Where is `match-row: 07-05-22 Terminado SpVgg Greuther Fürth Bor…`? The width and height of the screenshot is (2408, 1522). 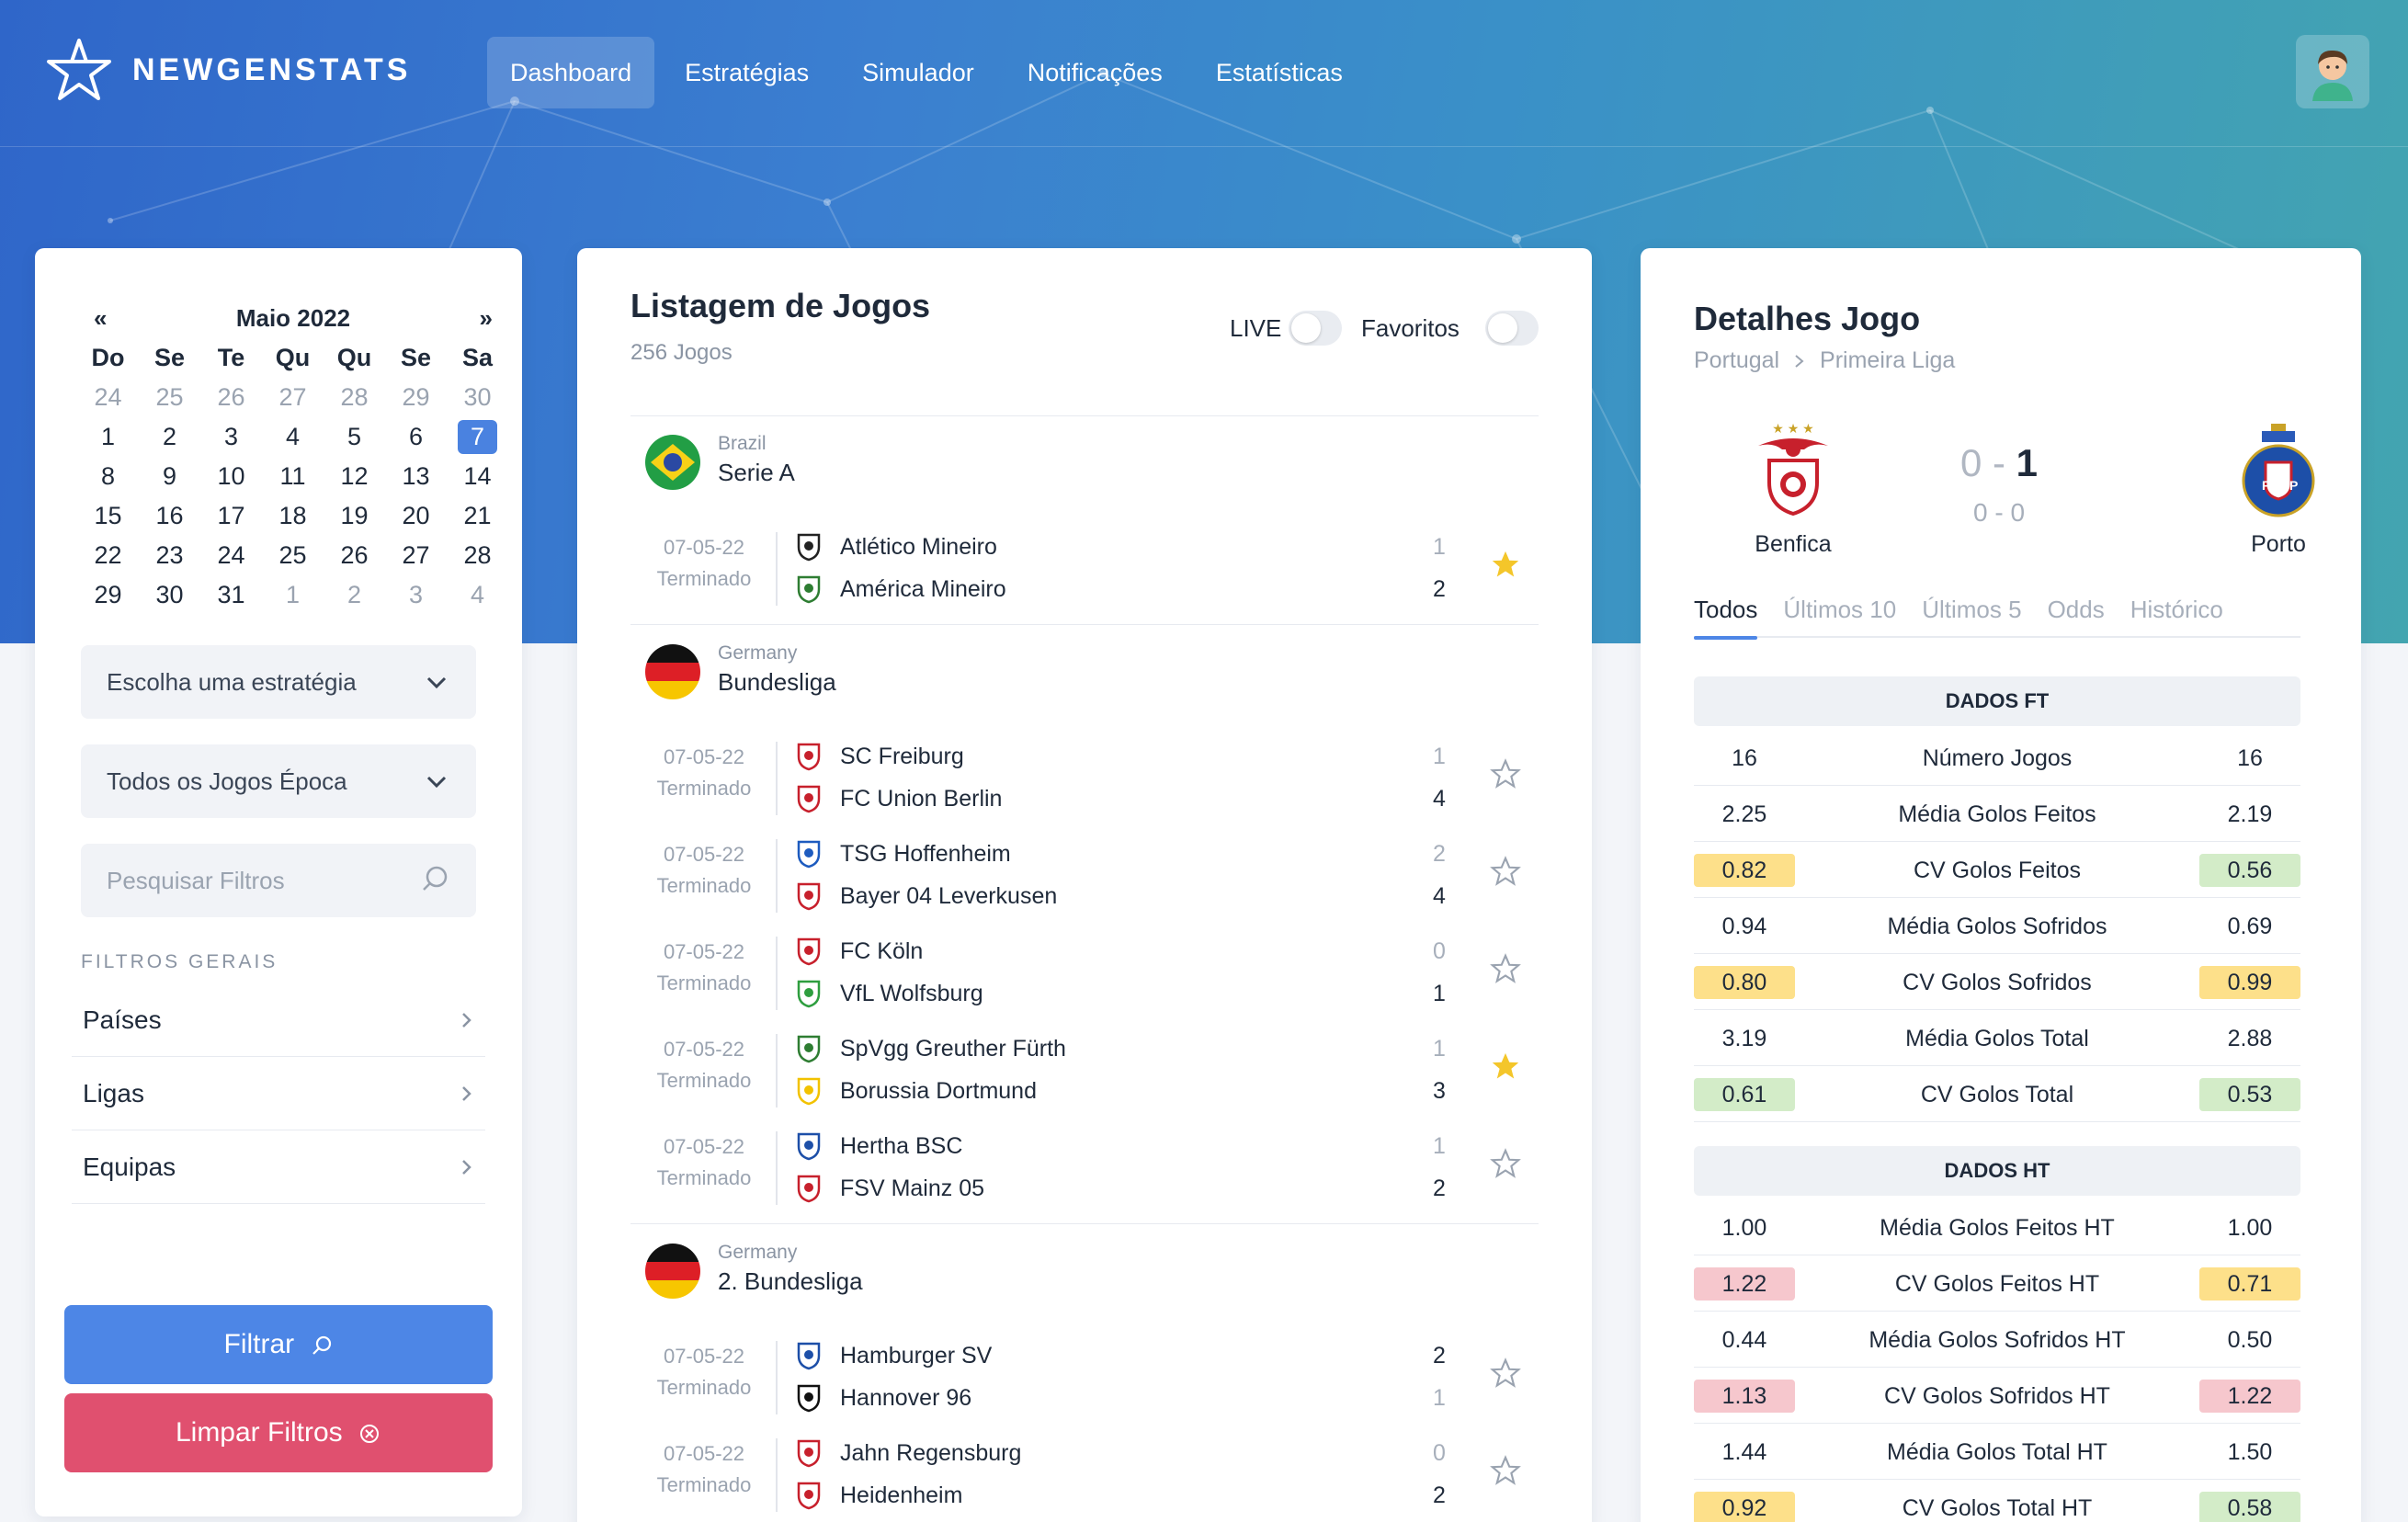 match-row: 07-05-22 Terminado SpVgg Greuther Fürth Bor… is located at coordinates (1084, 1070).